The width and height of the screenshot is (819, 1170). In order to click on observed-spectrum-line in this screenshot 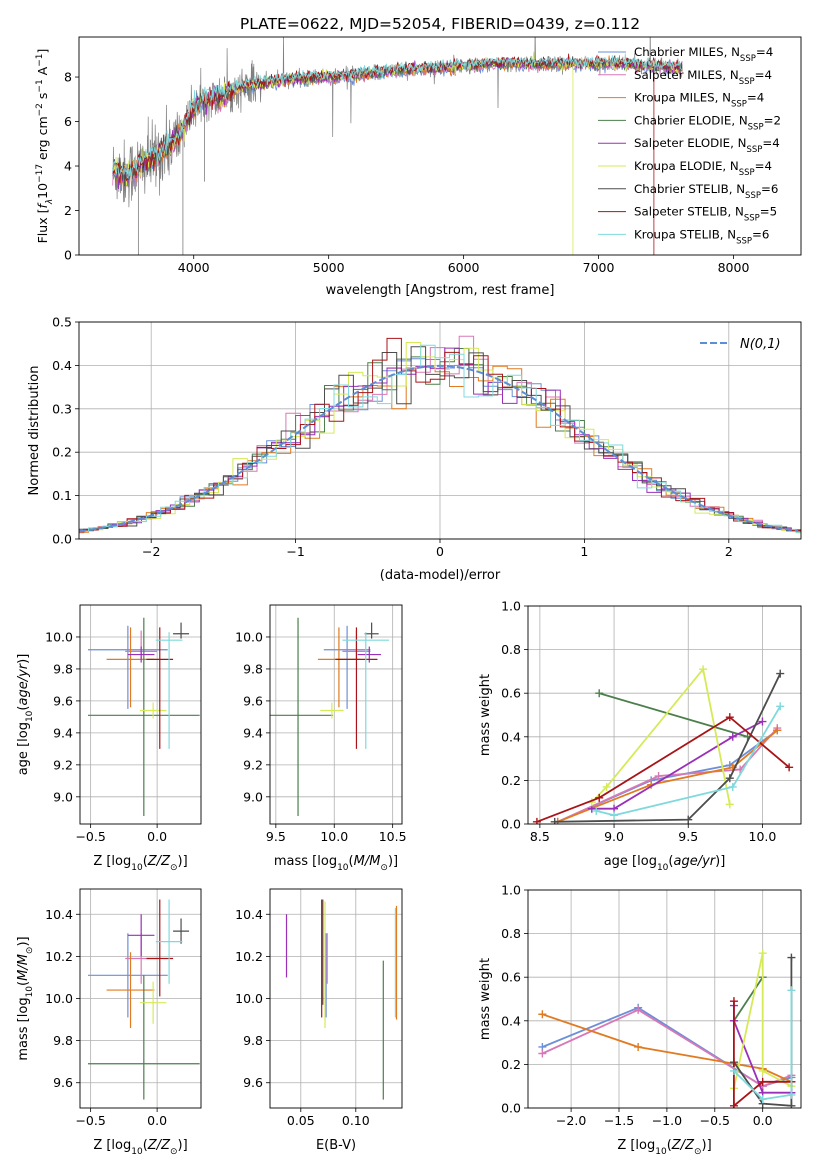, I will do `click(397, 122)`.